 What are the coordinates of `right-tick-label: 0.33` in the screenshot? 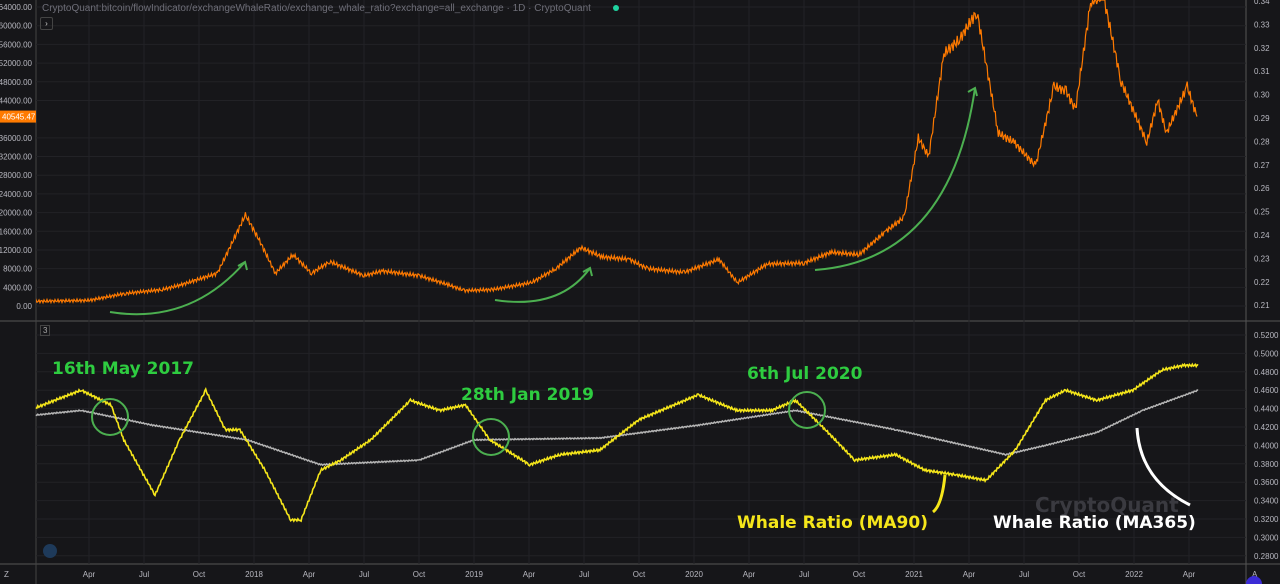 It's located at (1262, 24).